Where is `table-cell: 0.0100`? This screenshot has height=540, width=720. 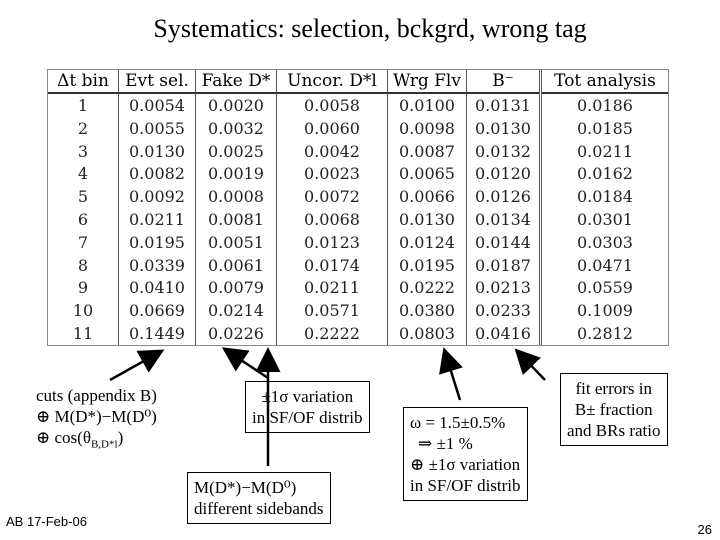
table-cell: 0.0100 is located at coordinates (427, 105).